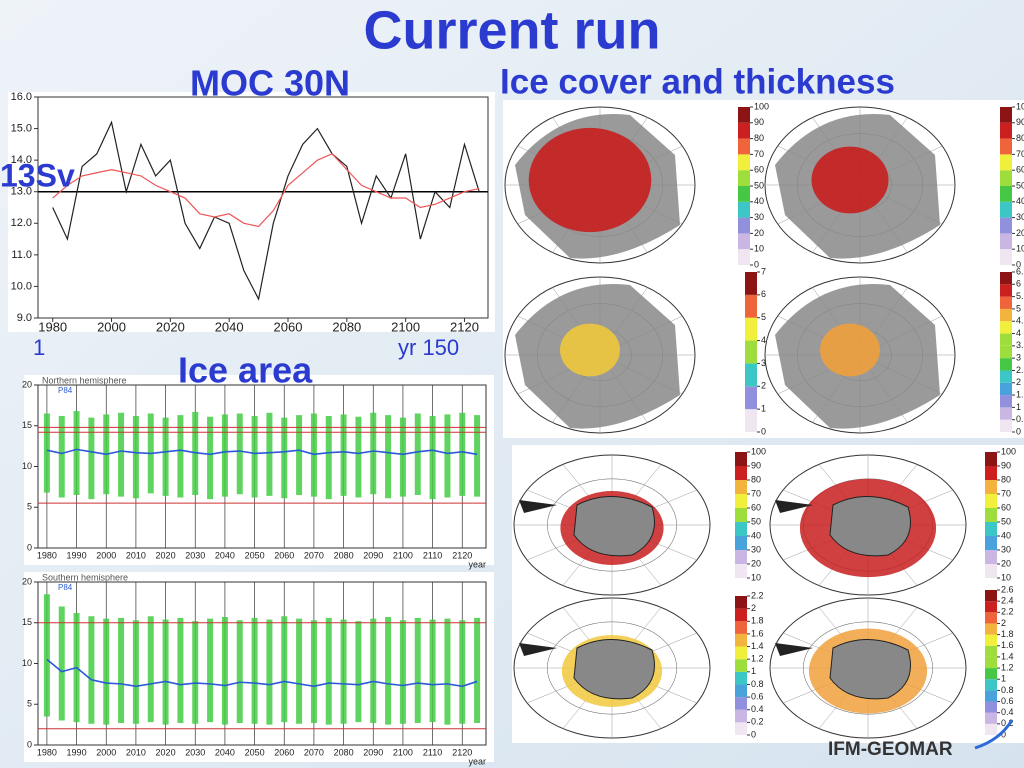 This screenshot has width=1024, height=768. Describe the element at coordinates (1018, 284) in the screenshot. I see `colorbar-label: 6` at that location.